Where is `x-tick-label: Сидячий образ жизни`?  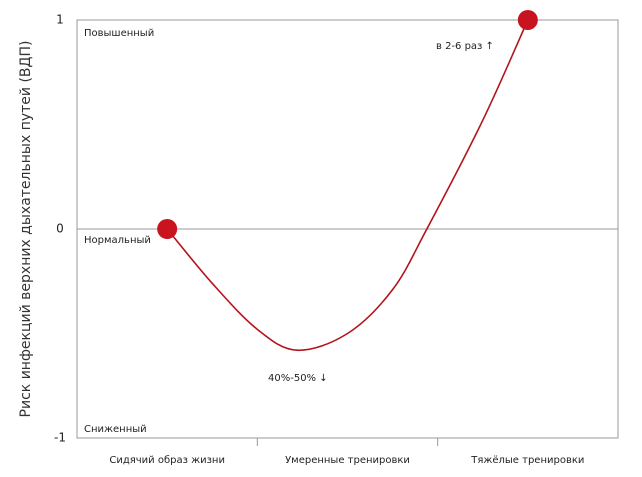 x-tick-label: Сидячий образ жизни is located at coordinates (167, 460).